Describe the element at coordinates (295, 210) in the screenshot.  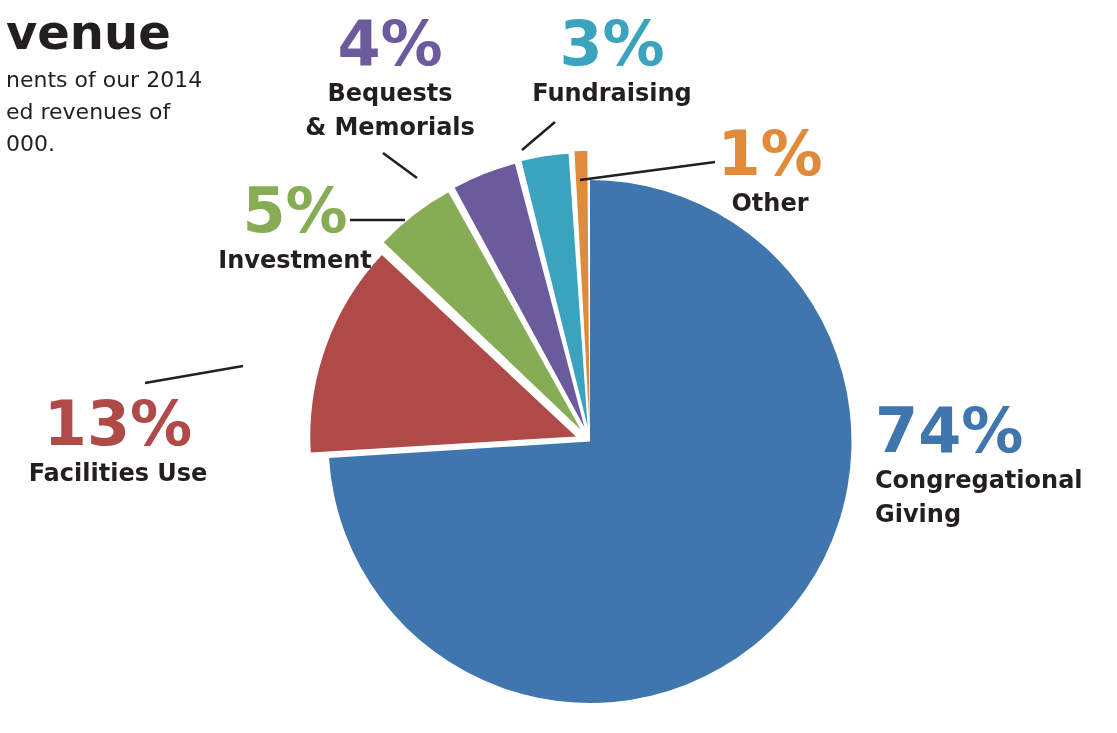
I see `data-label: 5%` at that location.